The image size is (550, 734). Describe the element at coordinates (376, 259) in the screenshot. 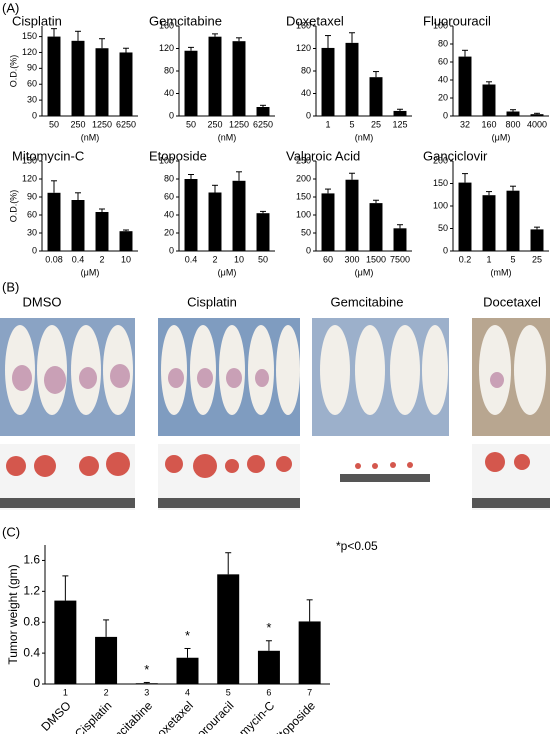

I see `x-tick-label: 1500` at that location.